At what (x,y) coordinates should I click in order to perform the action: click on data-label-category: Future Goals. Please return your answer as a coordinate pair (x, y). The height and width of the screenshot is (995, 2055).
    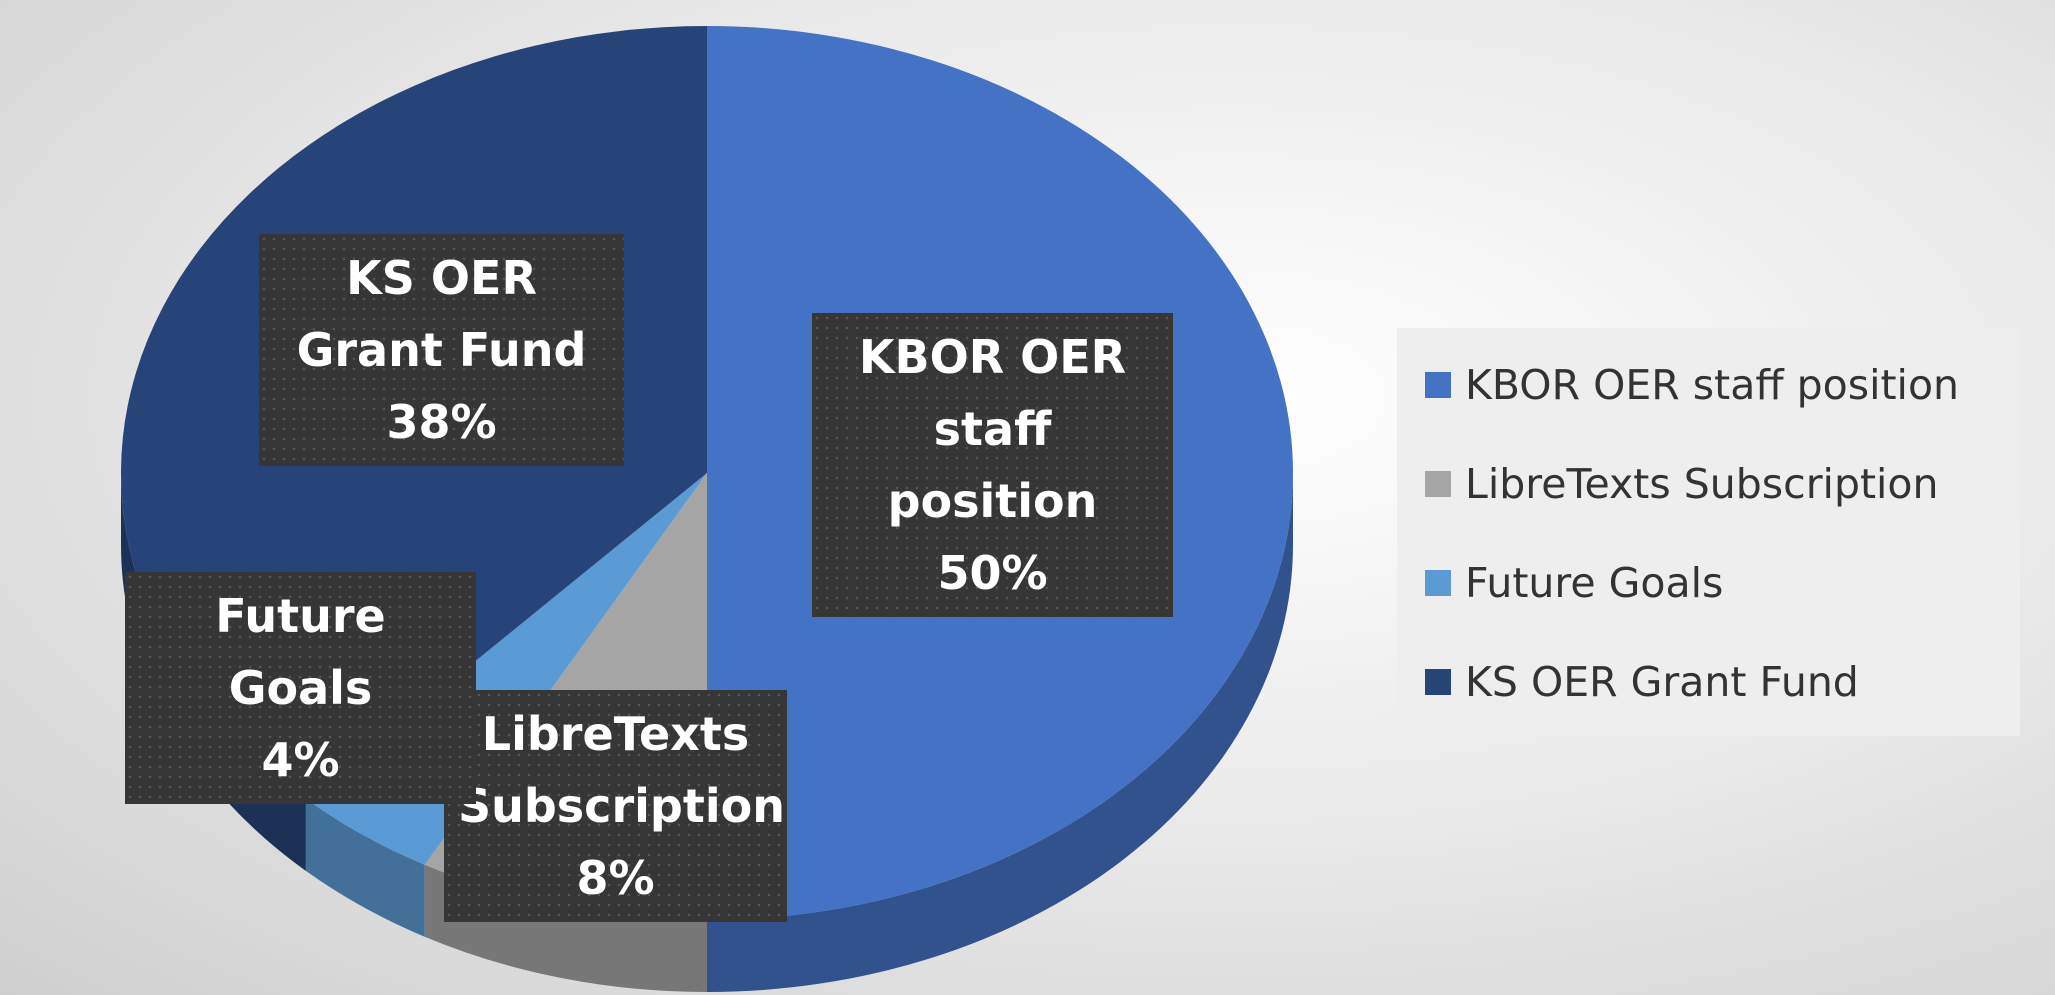
    Looking at the image, I should click on (300, 652).